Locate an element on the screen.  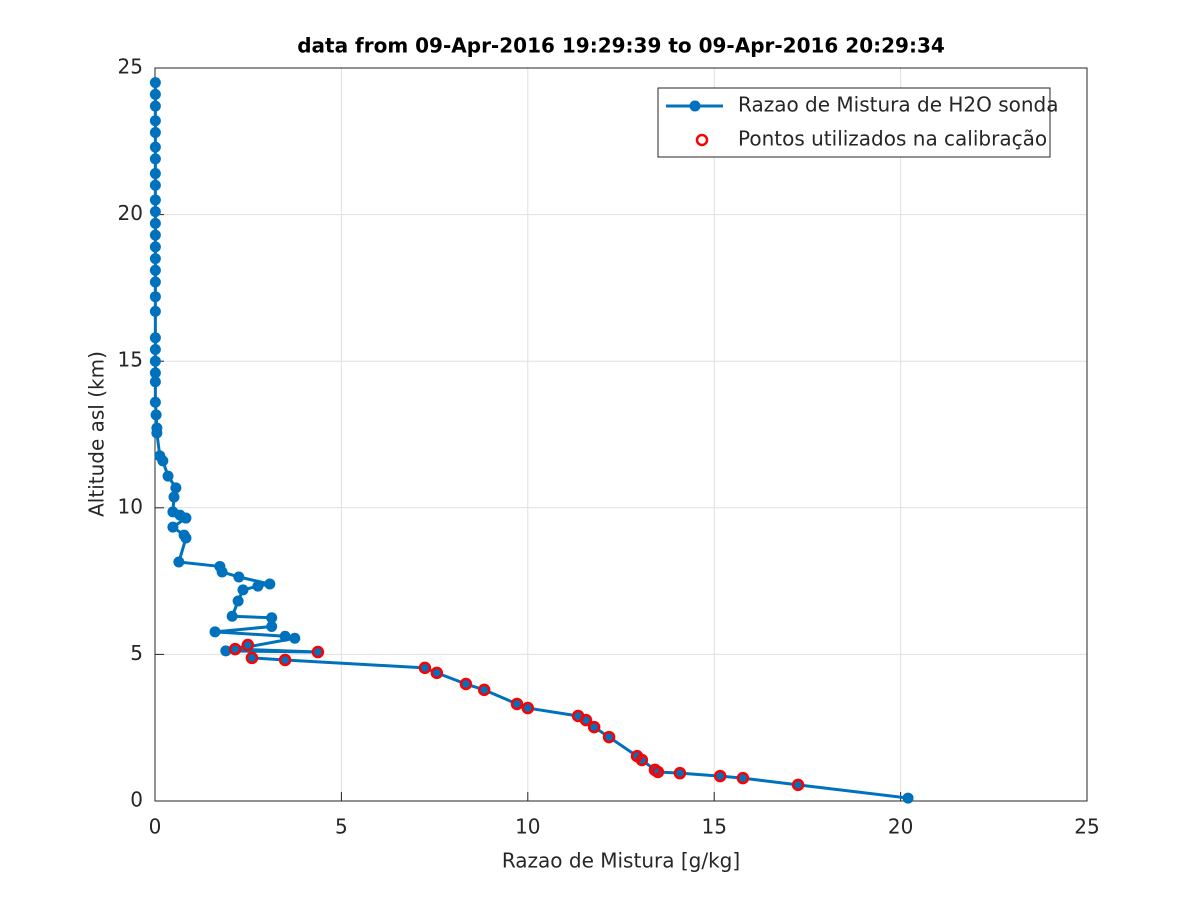
y-tick-label: 10 is located at coordinates (130, 506).